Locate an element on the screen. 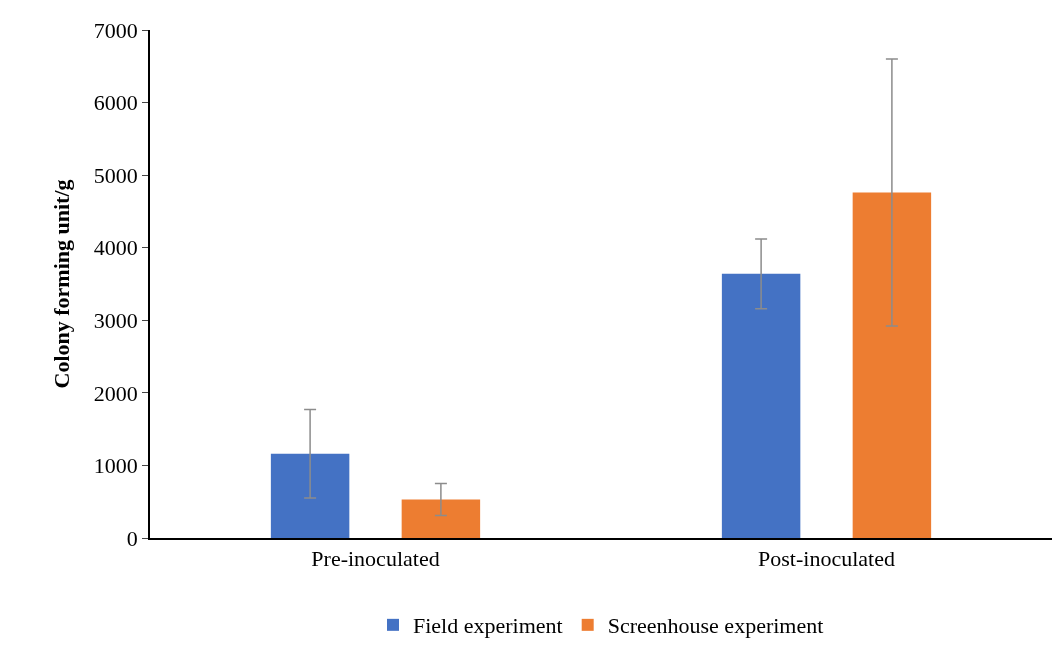 This screenshot has width=1062, height=656. y-tick-label: 2000 is located at coordinates (115, 393).